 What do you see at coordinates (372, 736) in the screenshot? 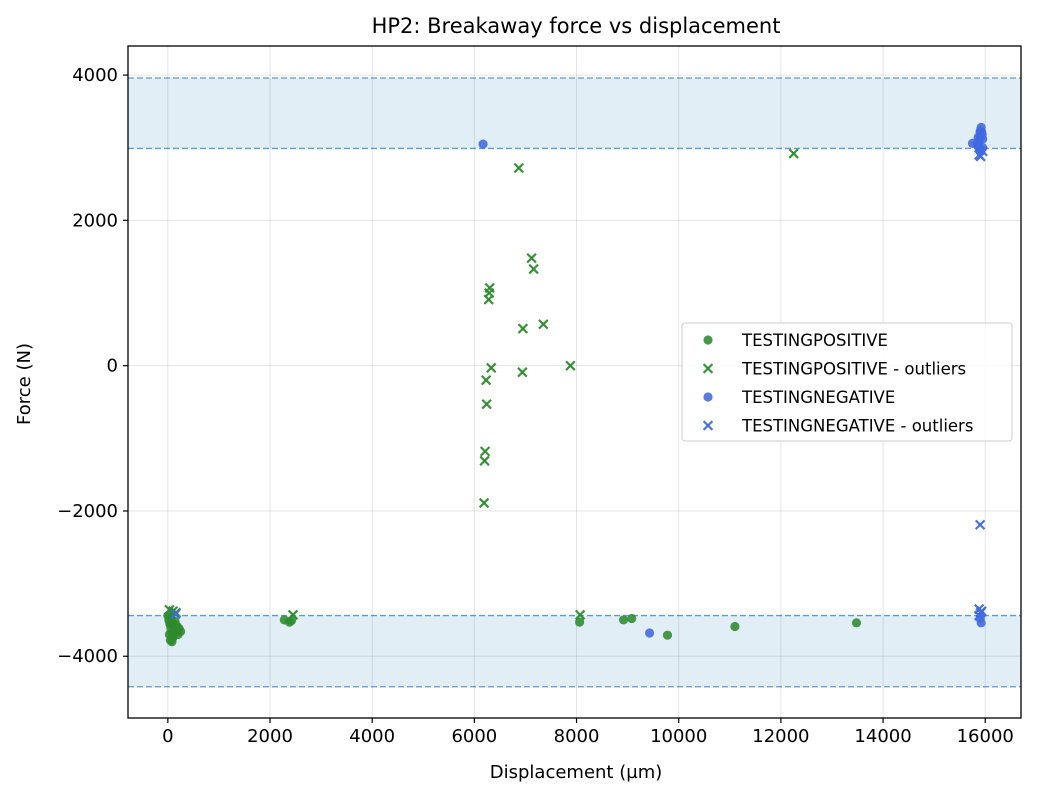
I see `x-tick-label: 4000` at bounding box center [372, 736].